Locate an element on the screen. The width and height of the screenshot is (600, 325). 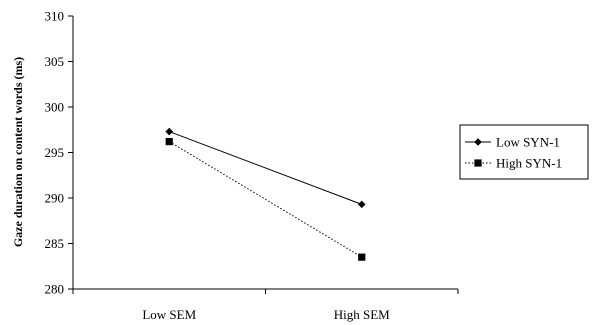
y-axis: 280 285 290 295 300 305 310 is located at coordinates (59, 153).